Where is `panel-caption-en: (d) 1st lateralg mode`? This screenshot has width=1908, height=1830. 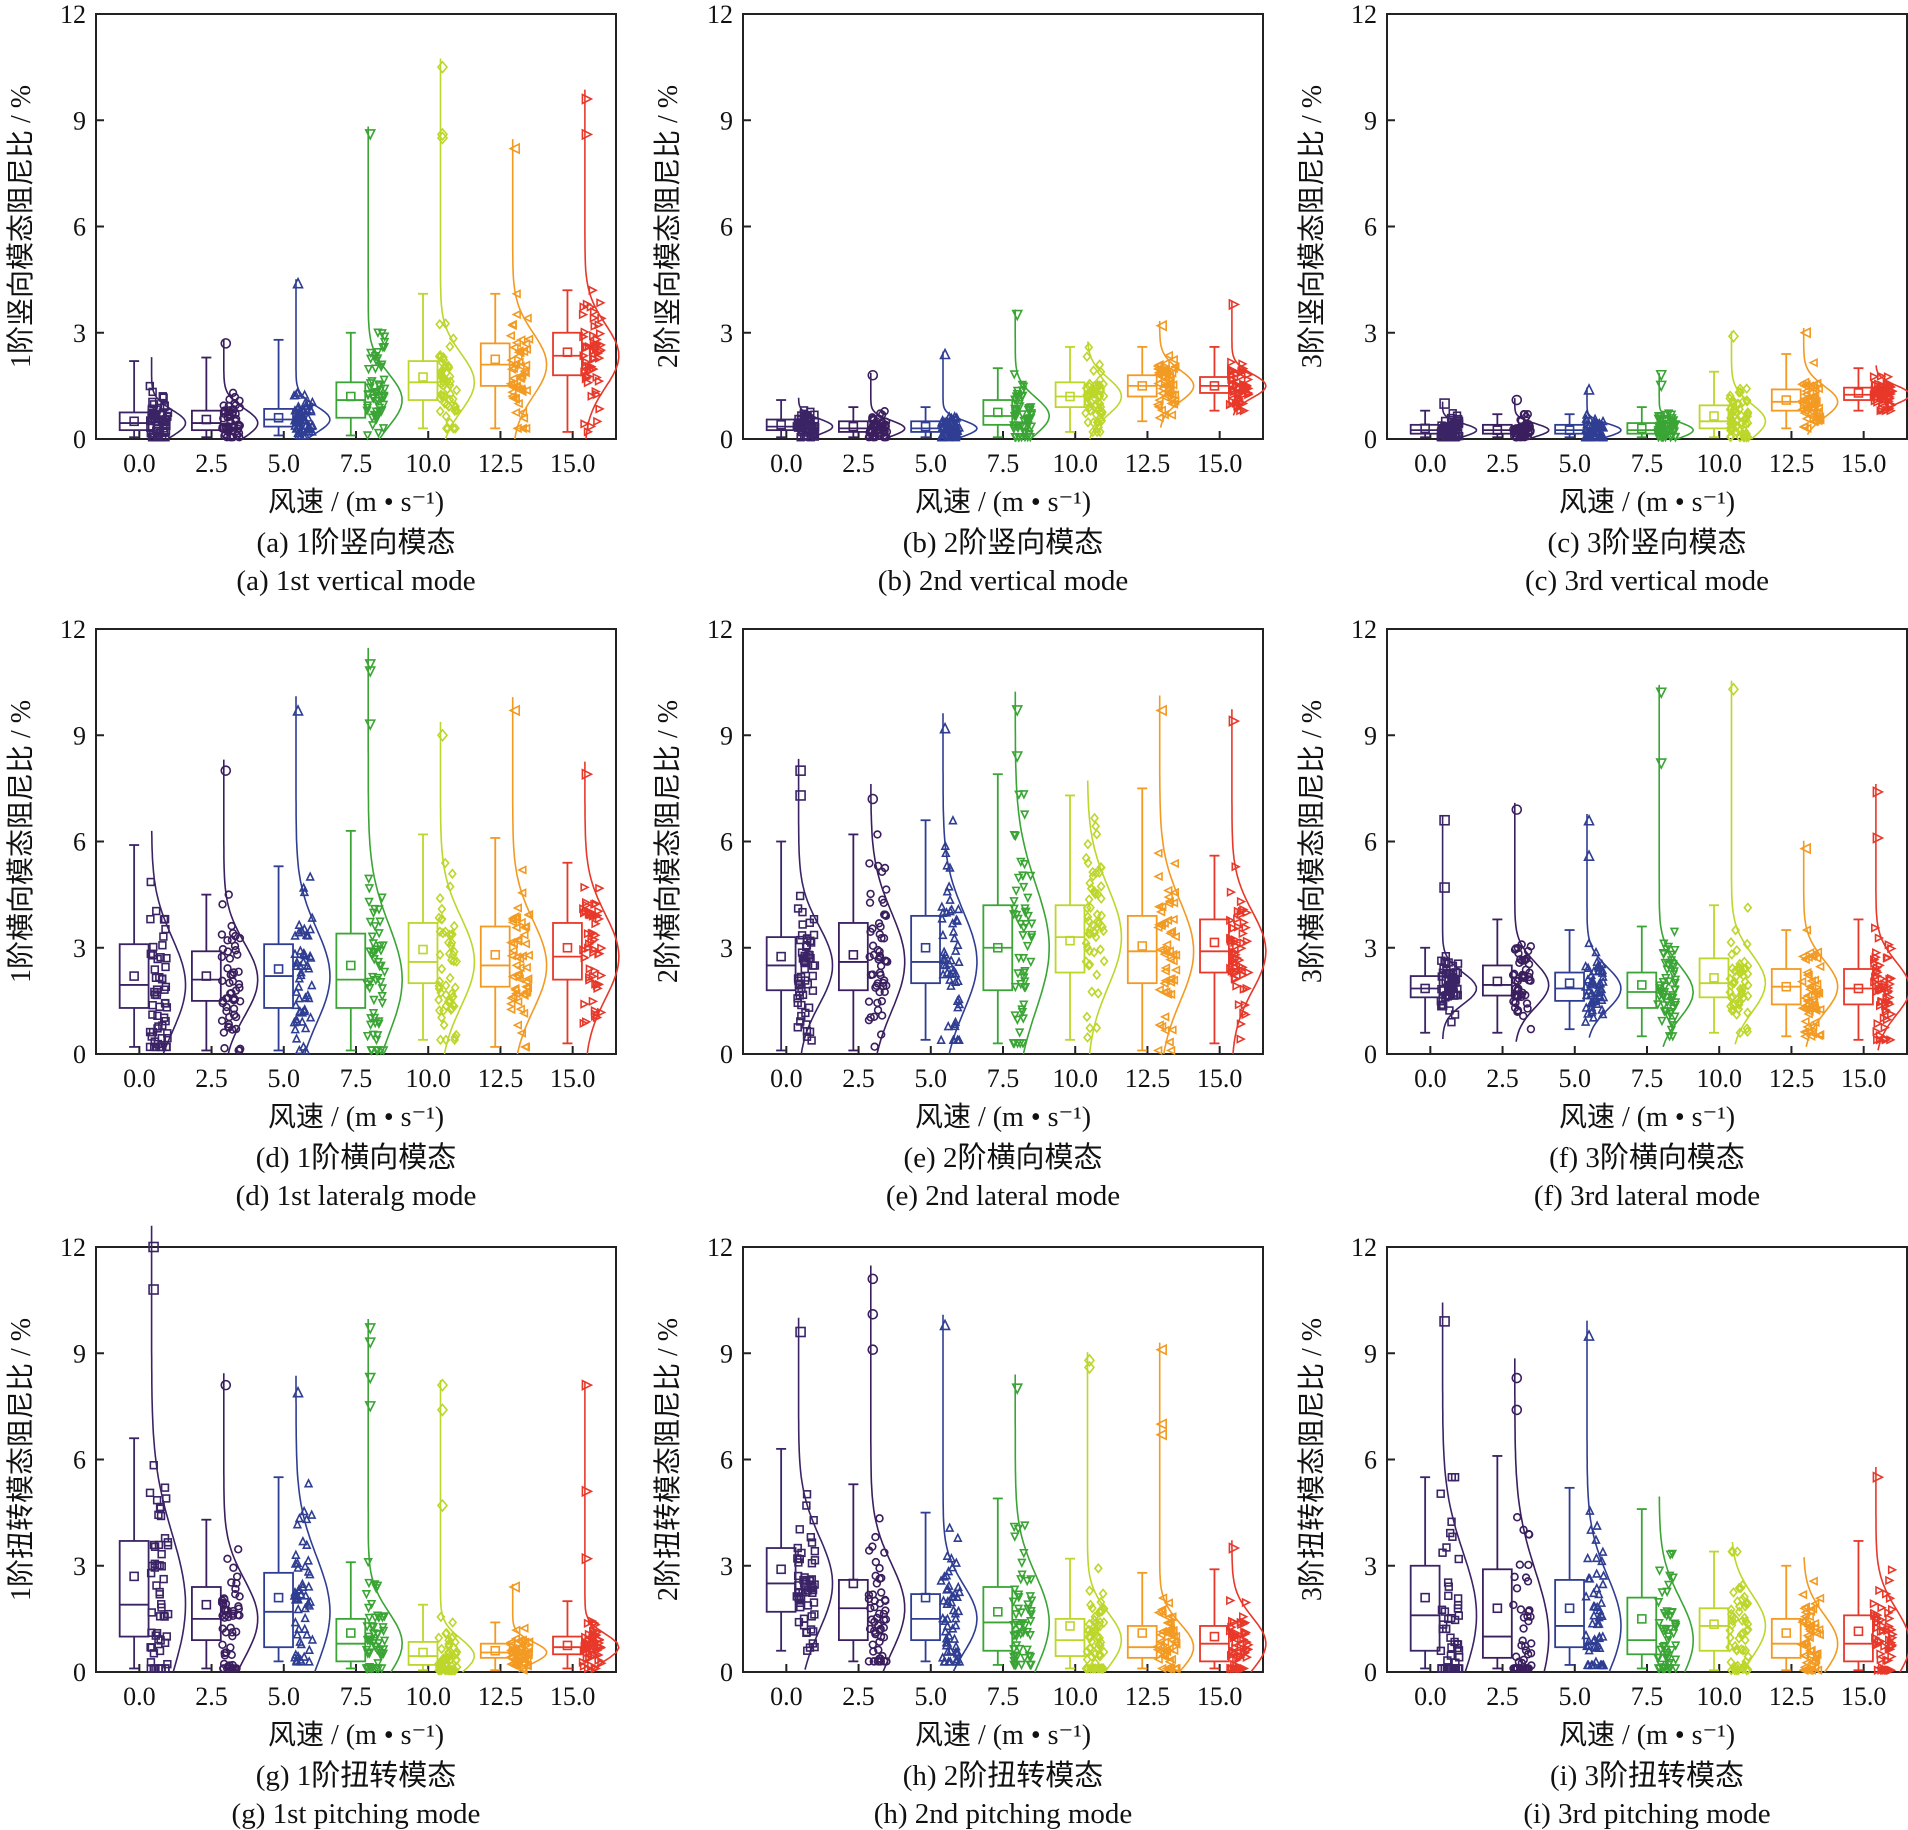
panel-caption-en: (d) 1st lateralg mode is located at coordinates (356, 1196).